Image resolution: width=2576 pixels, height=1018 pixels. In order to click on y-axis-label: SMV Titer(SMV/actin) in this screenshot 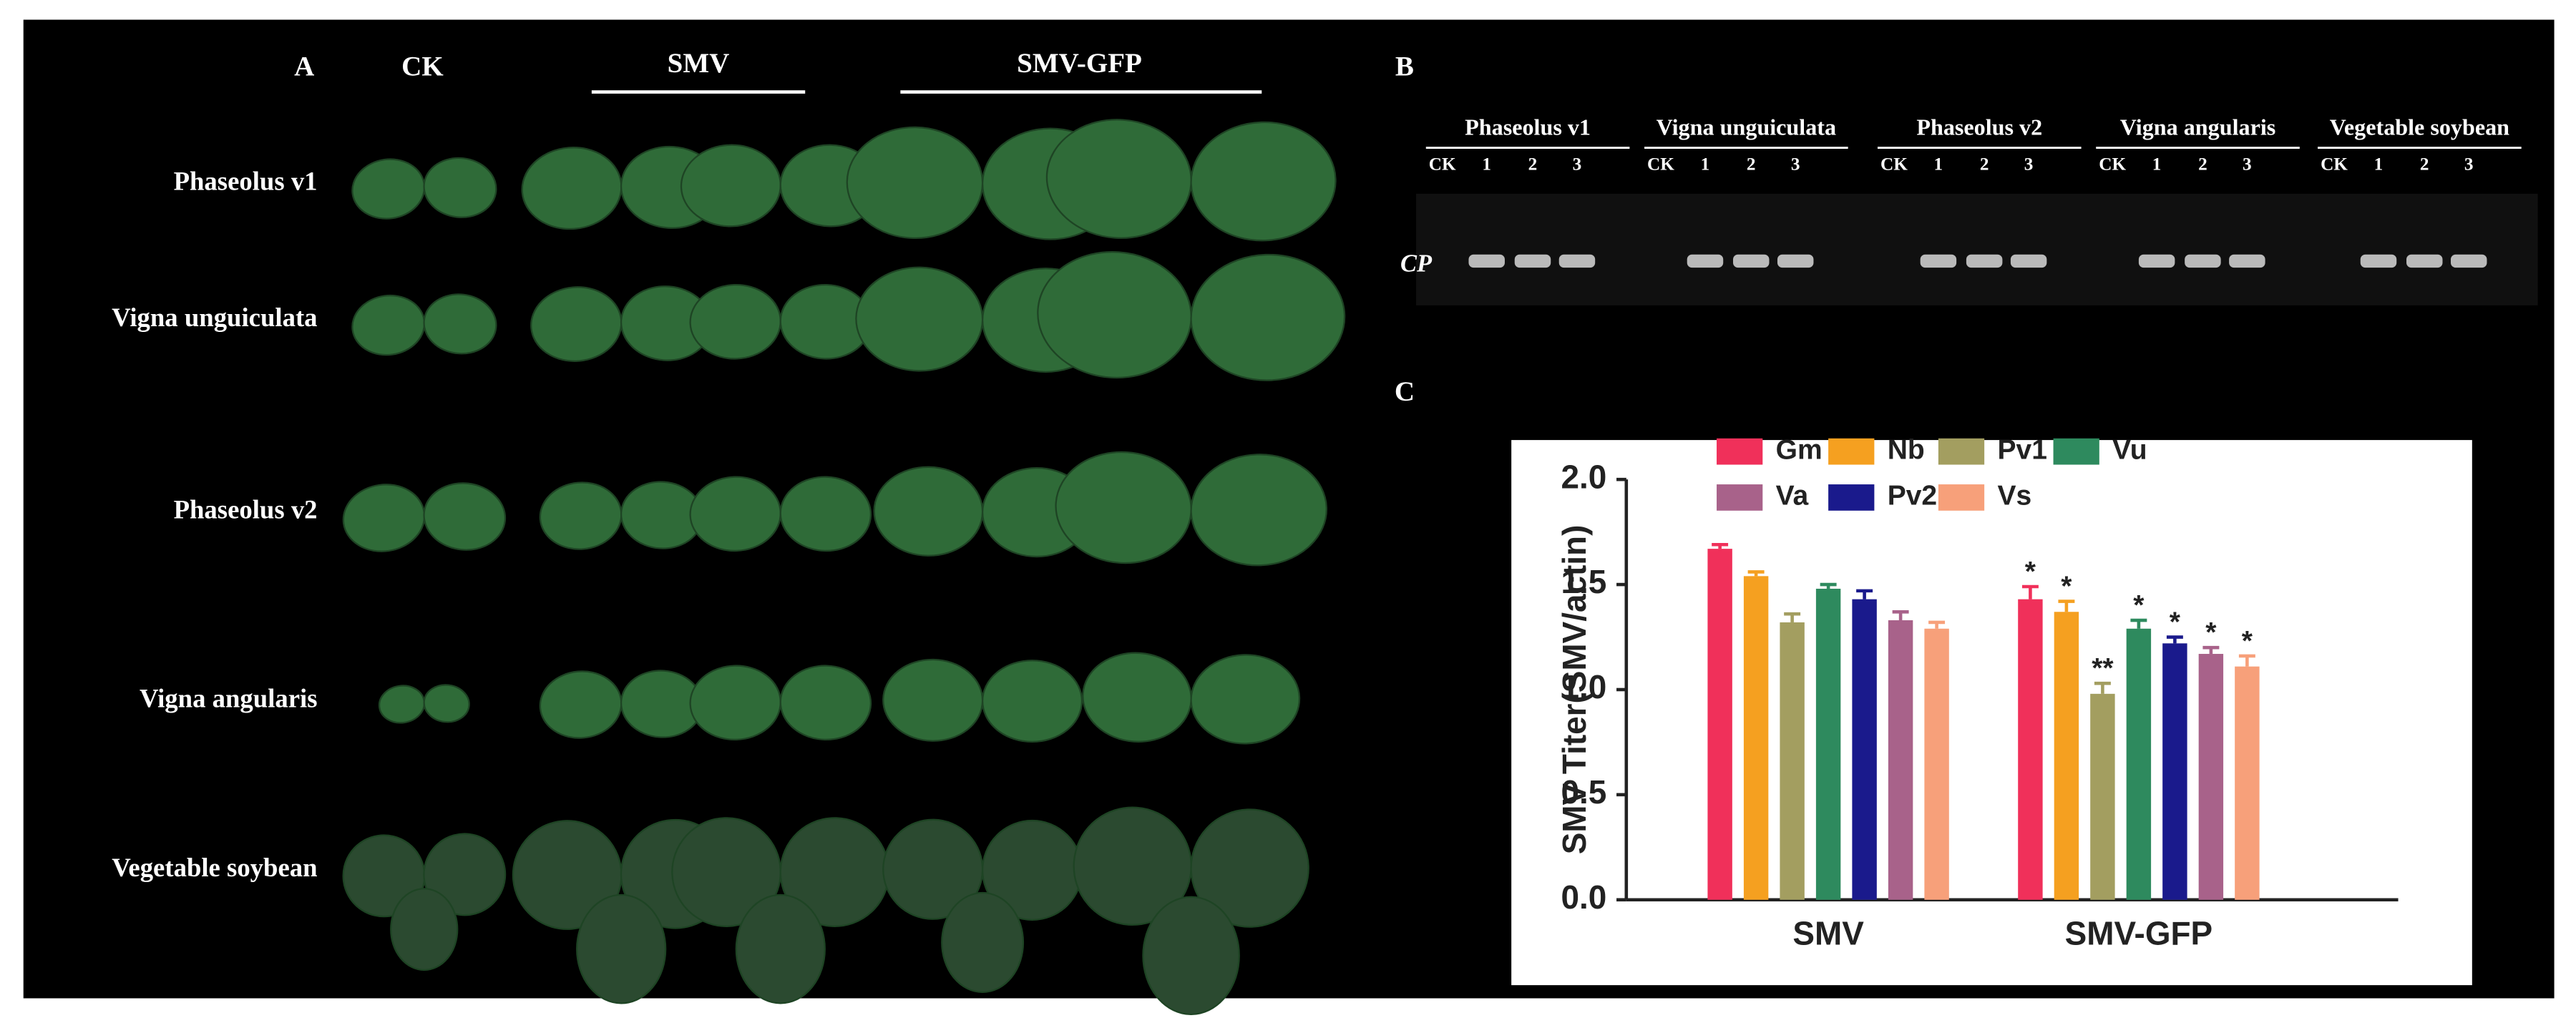, I will do `click(1574, 690)`.